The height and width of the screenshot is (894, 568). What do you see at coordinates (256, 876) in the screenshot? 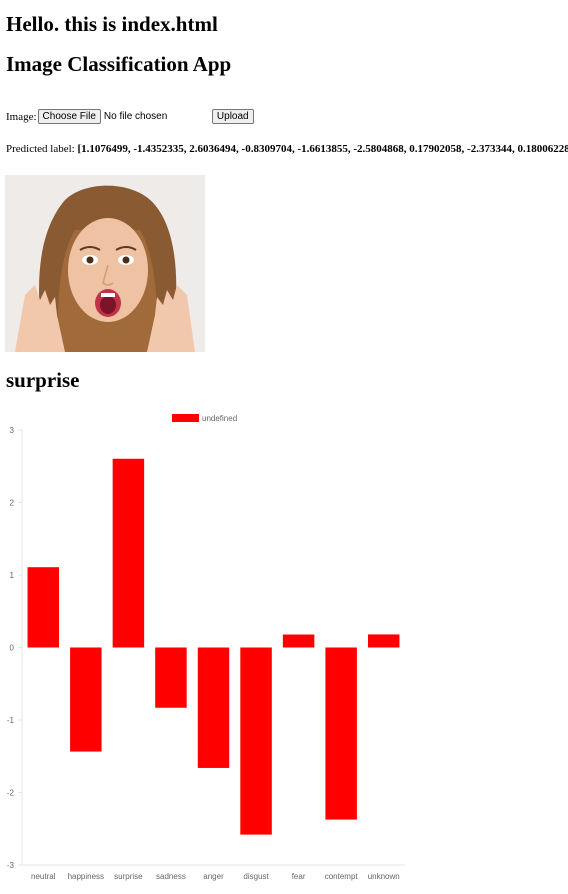
I see `x-tick-label: disgust` at bounding box center [256, 876].